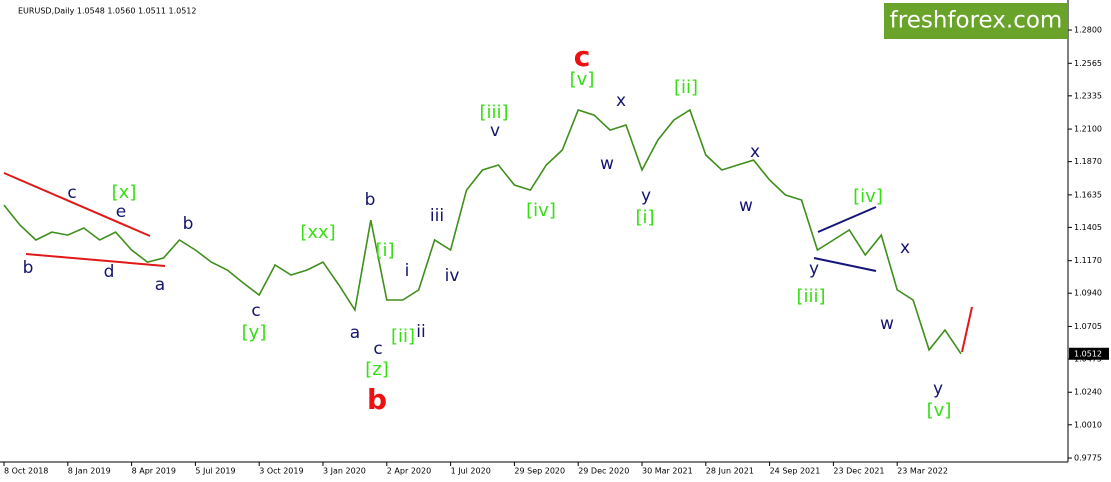  Describe the element at coordinates (539, 471) in the screenshot. I see `x-tick-label: 29 Sep 2020` at that location.